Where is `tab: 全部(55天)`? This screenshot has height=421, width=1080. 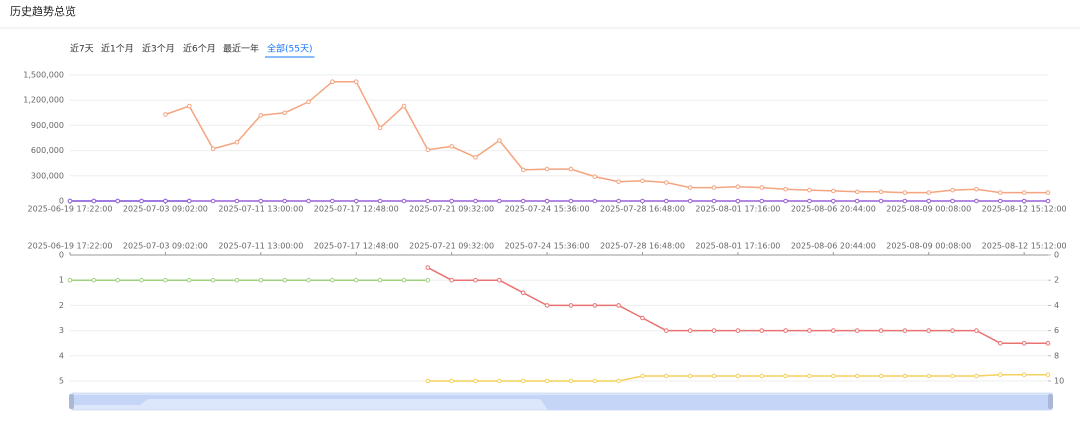 tab: 全部(55天) is located at coordinates (289, 49).